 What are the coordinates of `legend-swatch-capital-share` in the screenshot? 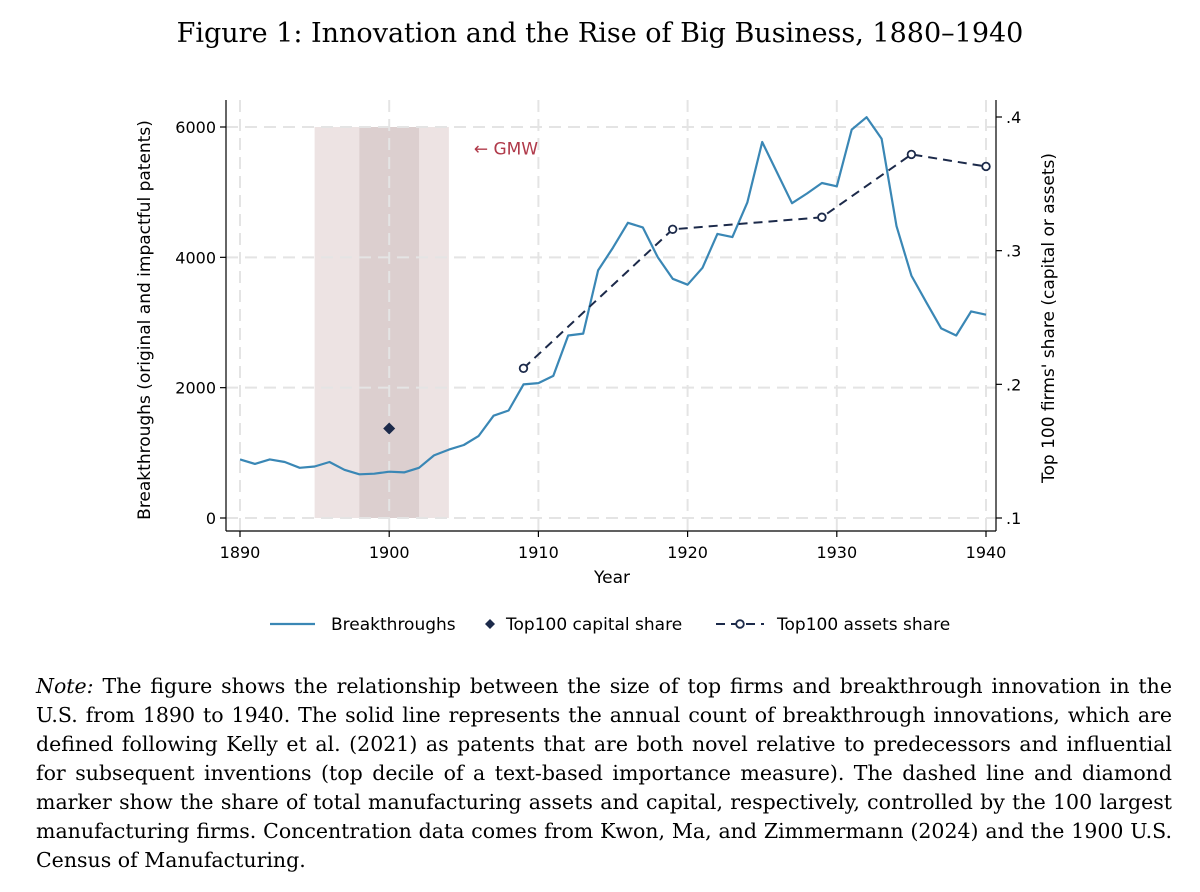 It's located at (490, 624).